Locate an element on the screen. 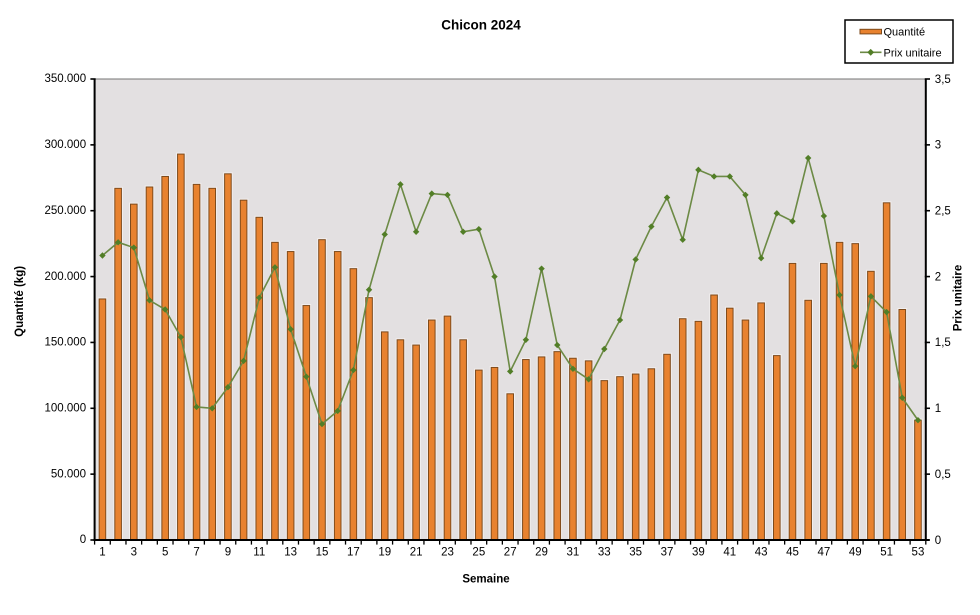  svg-text: 250.000 is located at coordinates (66, 211).